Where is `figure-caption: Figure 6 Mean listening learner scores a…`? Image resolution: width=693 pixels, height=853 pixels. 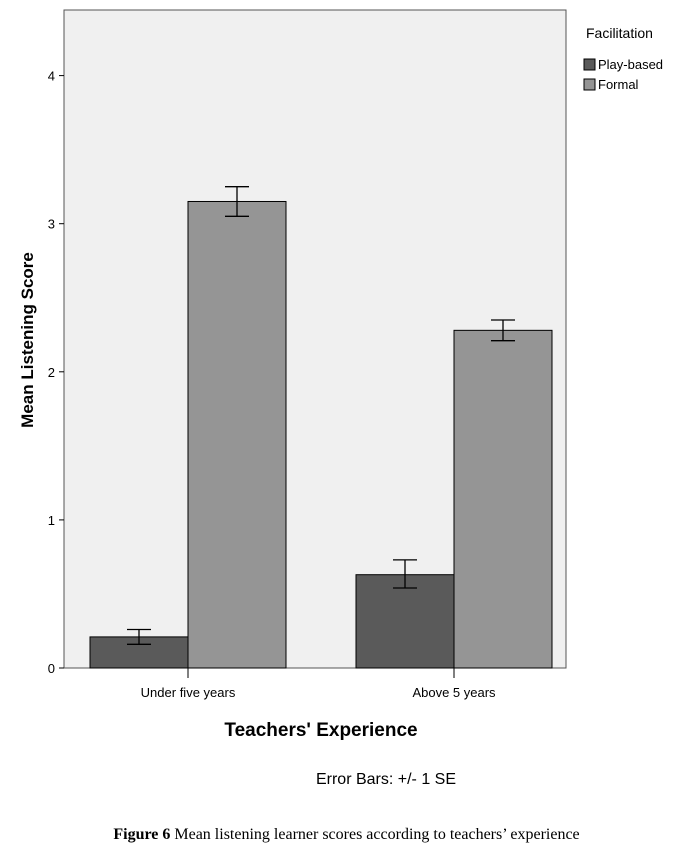
figure-caption: Figure 6 Mean listening learner scores a… is located at coordinates (346, 835).